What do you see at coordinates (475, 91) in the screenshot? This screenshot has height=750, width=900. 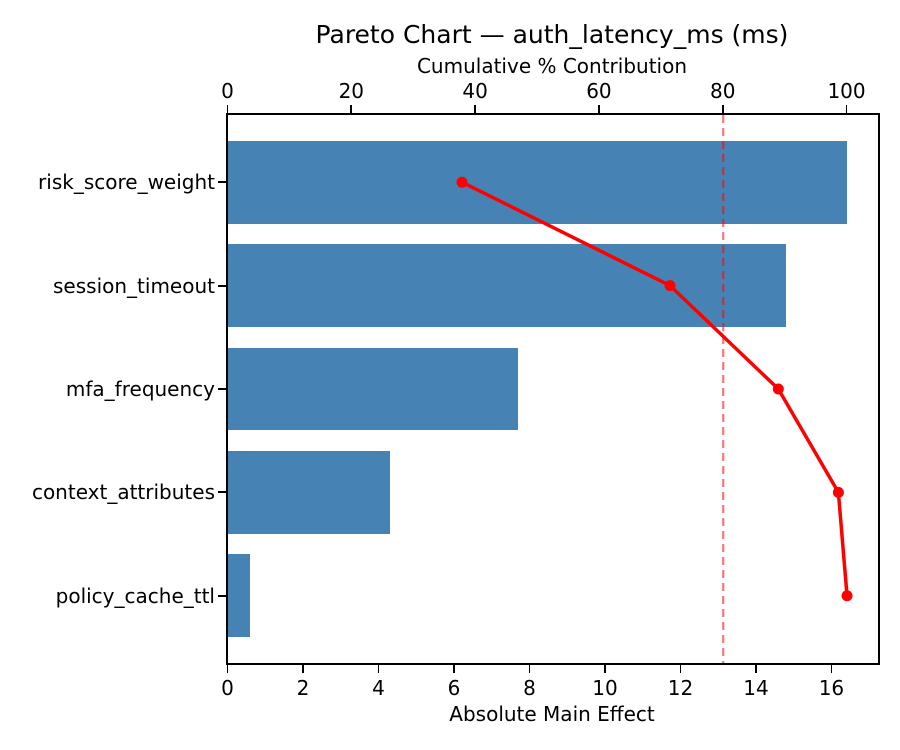 I see `top-tick-label: 40` at bounding box center [475, 91].